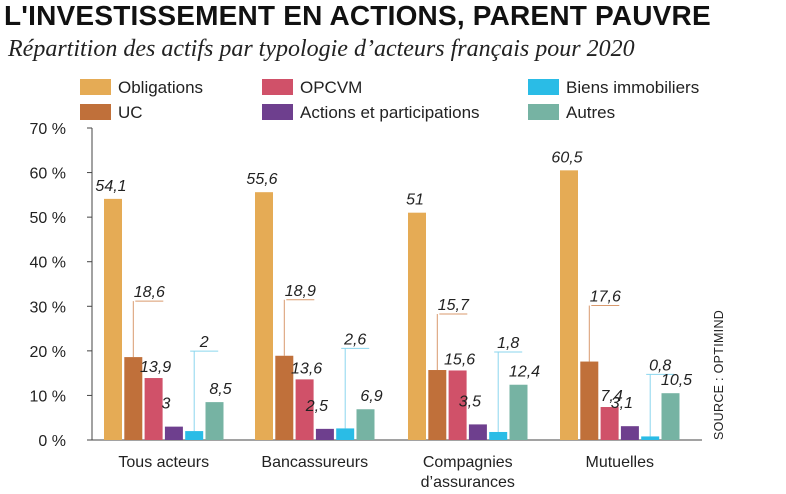 This screenshot has height=494, width=786. What do you see at coordinates (314, 462) in the screenshot?
I see `category-label-1: Bancassureurs` at bounding box center [314, 462].